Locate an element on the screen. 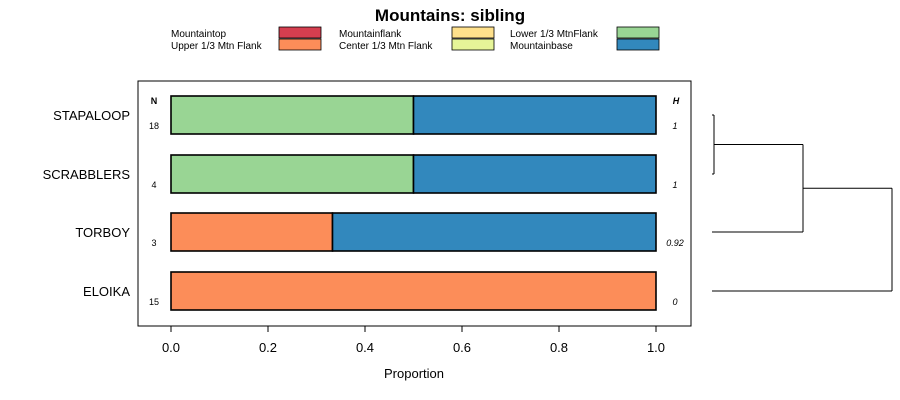 The image size is (900, 400). legend-label-center-1-3-mtn-flank: Center 1/3 Mtn Flank is located at coordinates (386, 46).